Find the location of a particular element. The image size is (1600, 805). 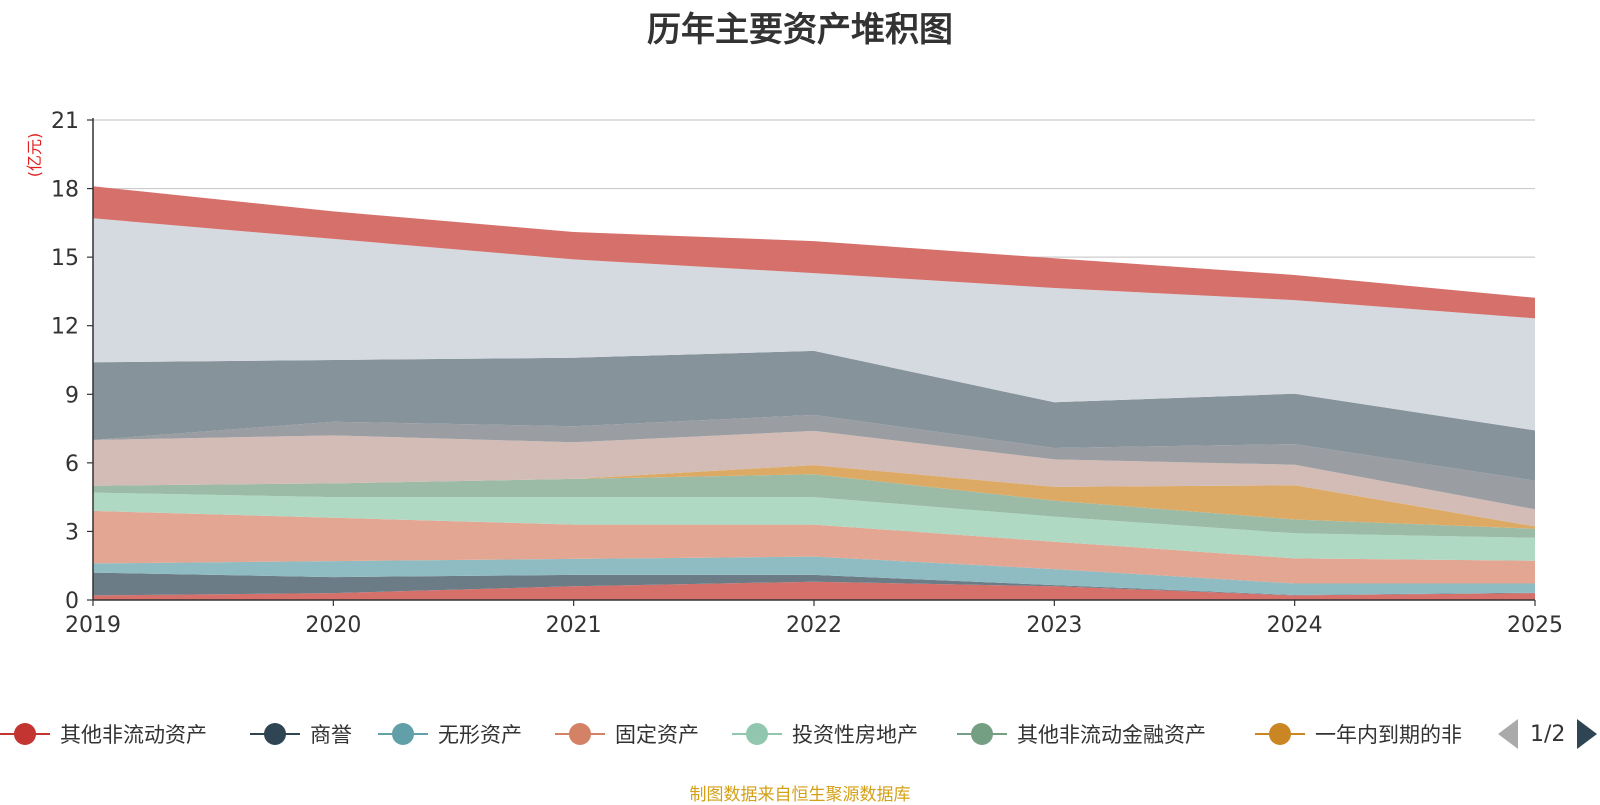

legend-label: 投资性房地产 is located at coordinates (855, 735).